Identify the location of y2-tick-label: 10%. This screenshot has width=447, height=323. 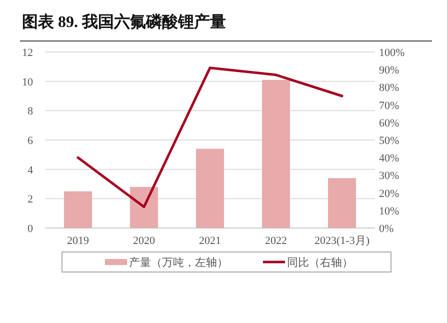
(389, 211).